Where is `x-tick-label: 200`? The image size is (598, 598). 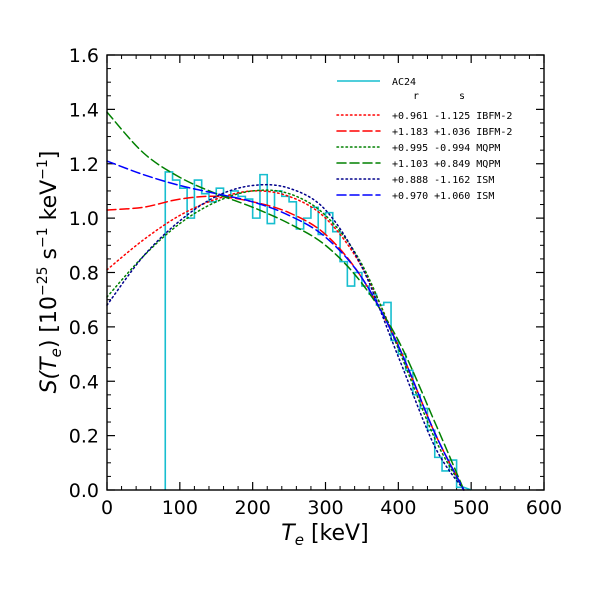 x-tick-label: 200 is located at coordinates (253, 508).